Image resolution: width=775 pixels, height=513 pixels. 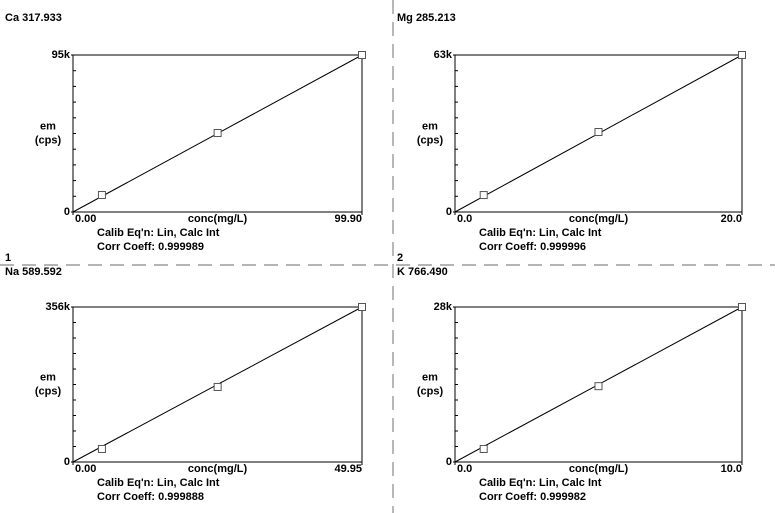 What do you see at coordinates (731, 469) in the screenshot?
I see `x-tick-label: 10.0` at bounding box center [731, 469].